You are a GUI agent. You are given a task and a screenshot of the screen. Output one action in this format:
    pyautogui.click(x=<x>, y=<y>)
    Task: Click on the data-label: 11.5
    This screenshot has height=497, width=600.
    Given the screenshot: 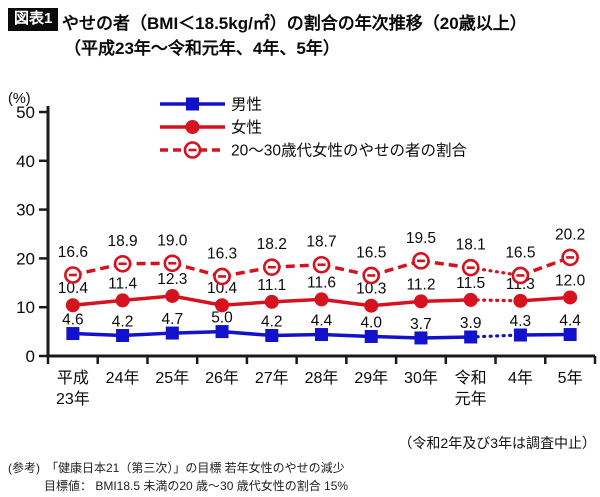 What is the action you would take?
    pyautogui.click(x=470, y=283)
    